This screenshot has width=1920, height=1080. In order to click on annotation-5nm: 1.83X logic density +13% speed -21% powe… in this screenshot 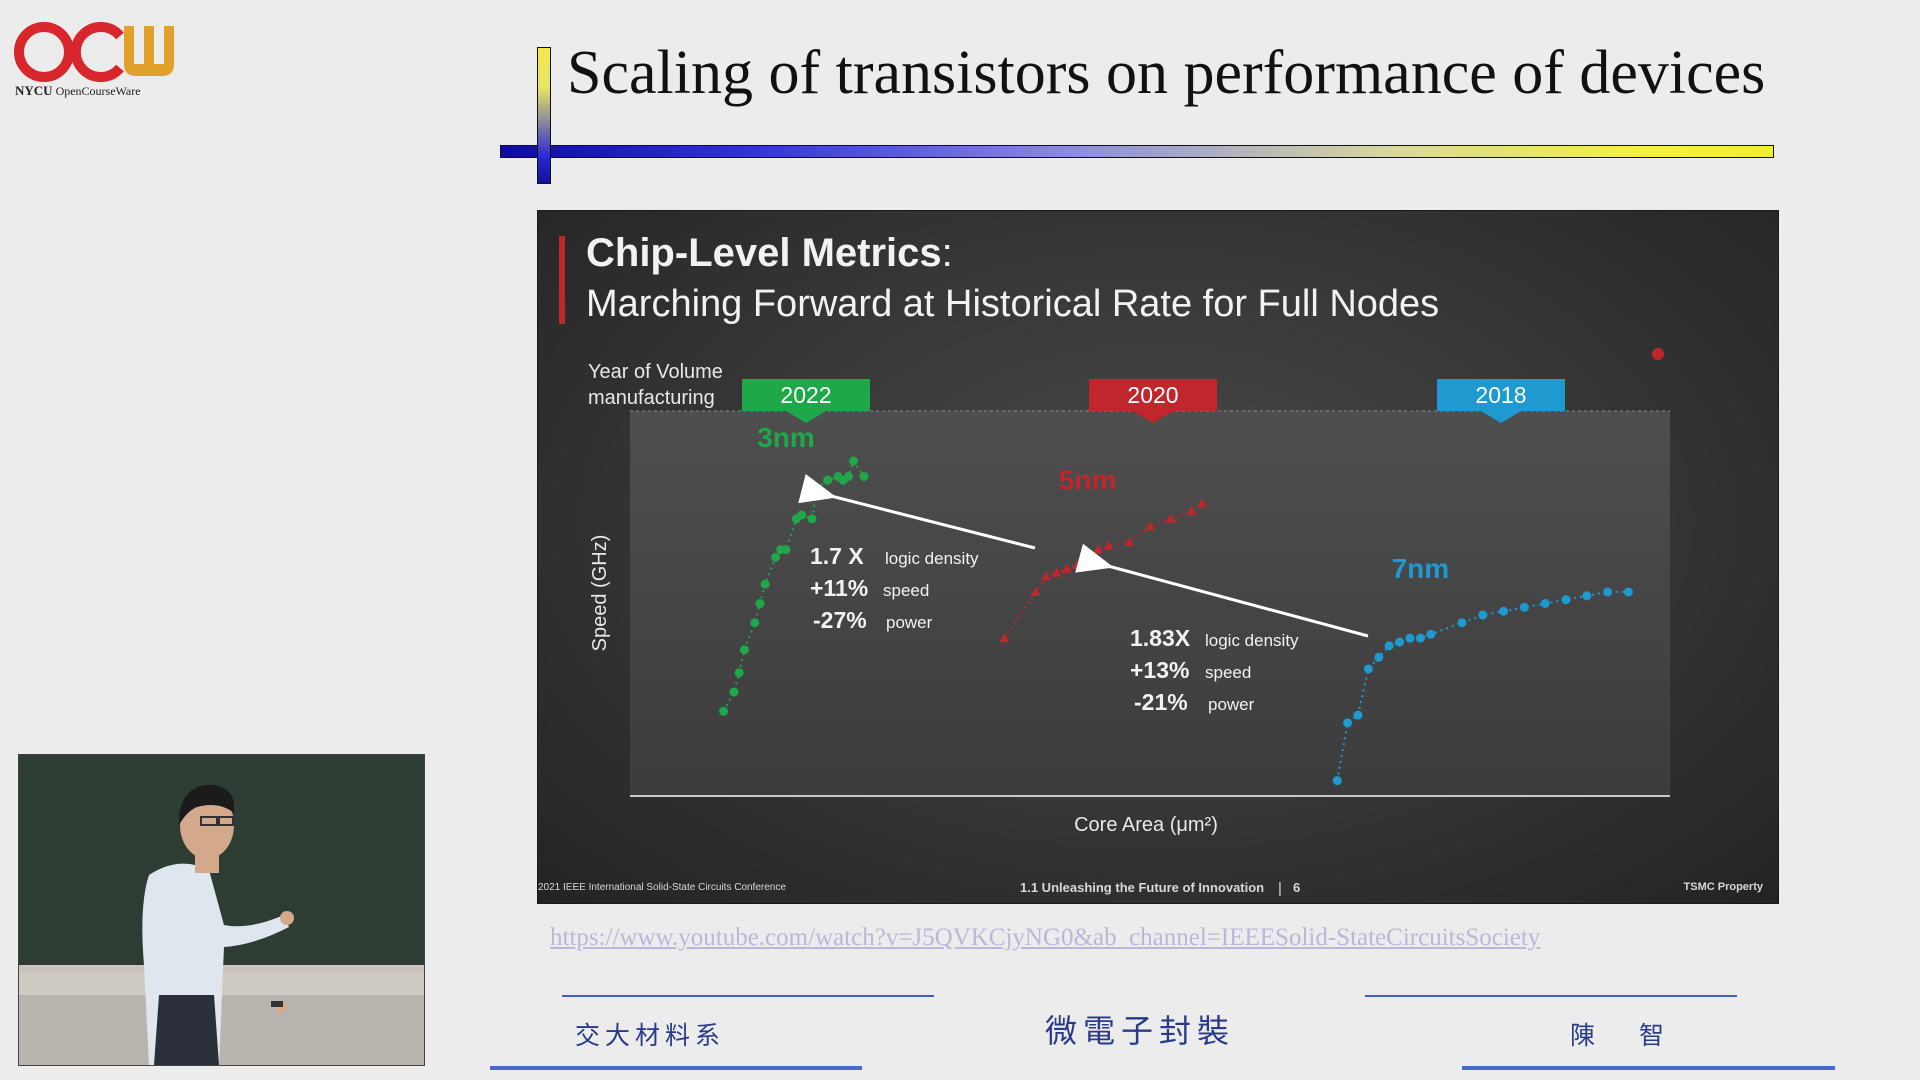, I will do `click(1214, 670)`.